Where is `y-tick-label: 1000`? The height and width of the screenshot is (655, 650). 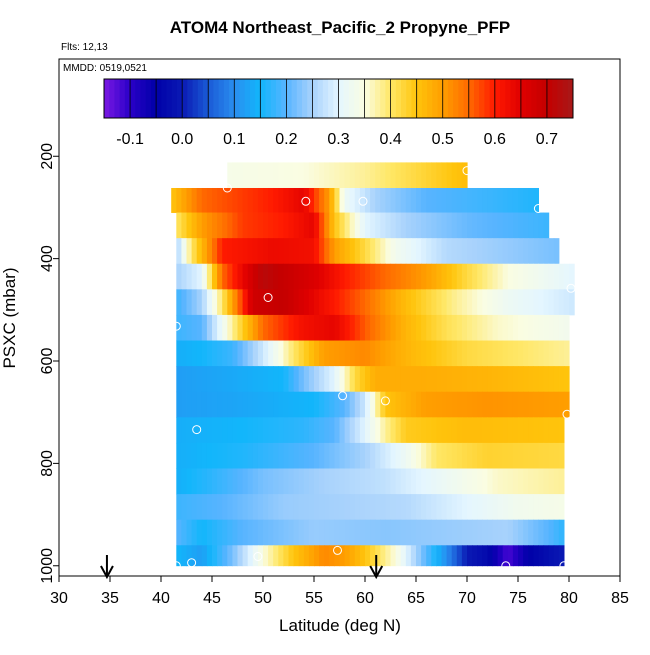 y-tick-label: 1000 is located at coordinates (47, 566).